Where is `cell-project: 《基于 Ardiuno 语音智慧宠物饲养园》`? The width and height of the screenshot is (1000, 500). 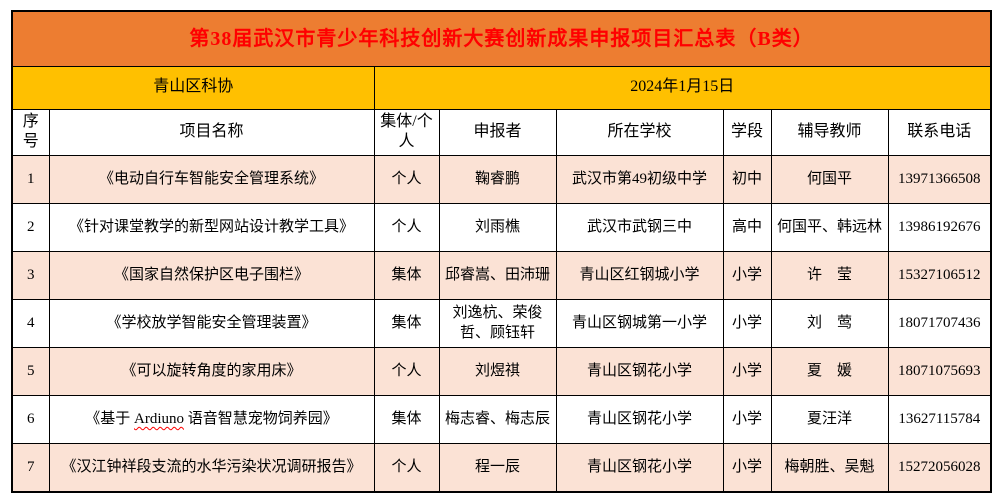 cell-project: 《基于 Ardiuno 语音智慧宠物饲养园》 is located at coordinates (211, 420).